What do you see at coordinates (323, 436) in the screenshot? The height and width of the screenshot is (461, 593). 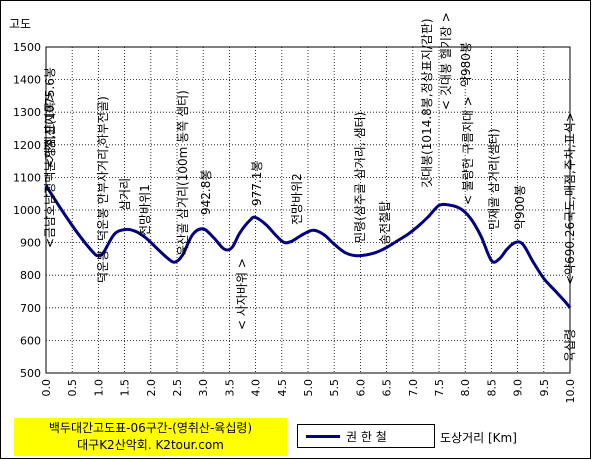 I see `legend-swatch` at bounding box center [323, 436].